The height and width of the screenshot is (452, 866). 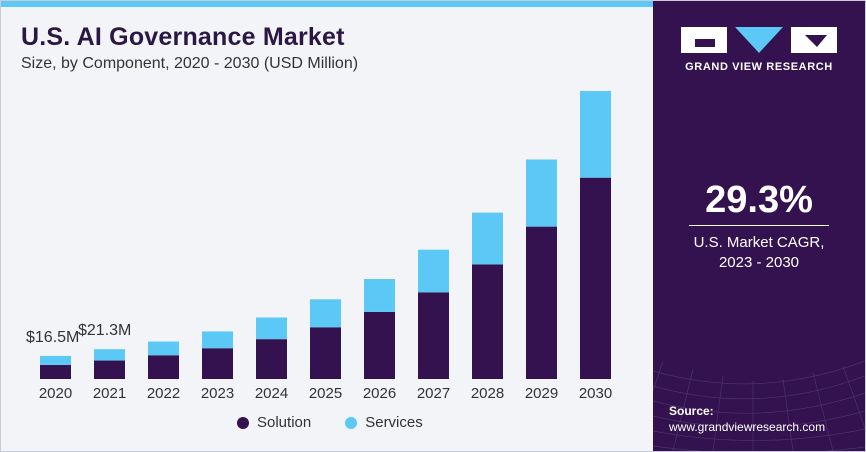 What do you see at coordinates (163, 348) in the screenshot?
I see `bar-services-2022` at bounding box center [163, 348].